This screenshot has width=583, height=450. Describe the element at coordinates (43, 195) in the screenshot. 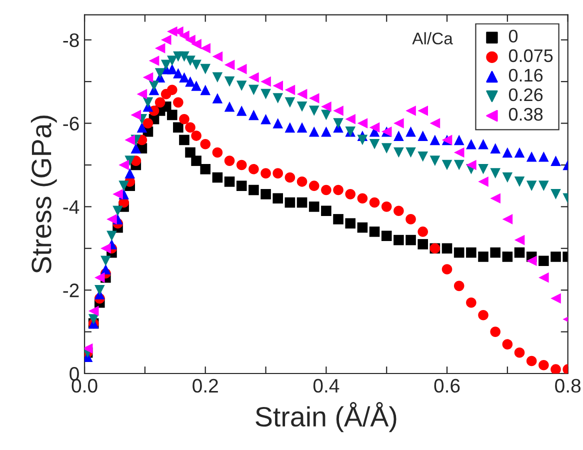

I see `y-axis-title: Stress (GPa)` at that location.